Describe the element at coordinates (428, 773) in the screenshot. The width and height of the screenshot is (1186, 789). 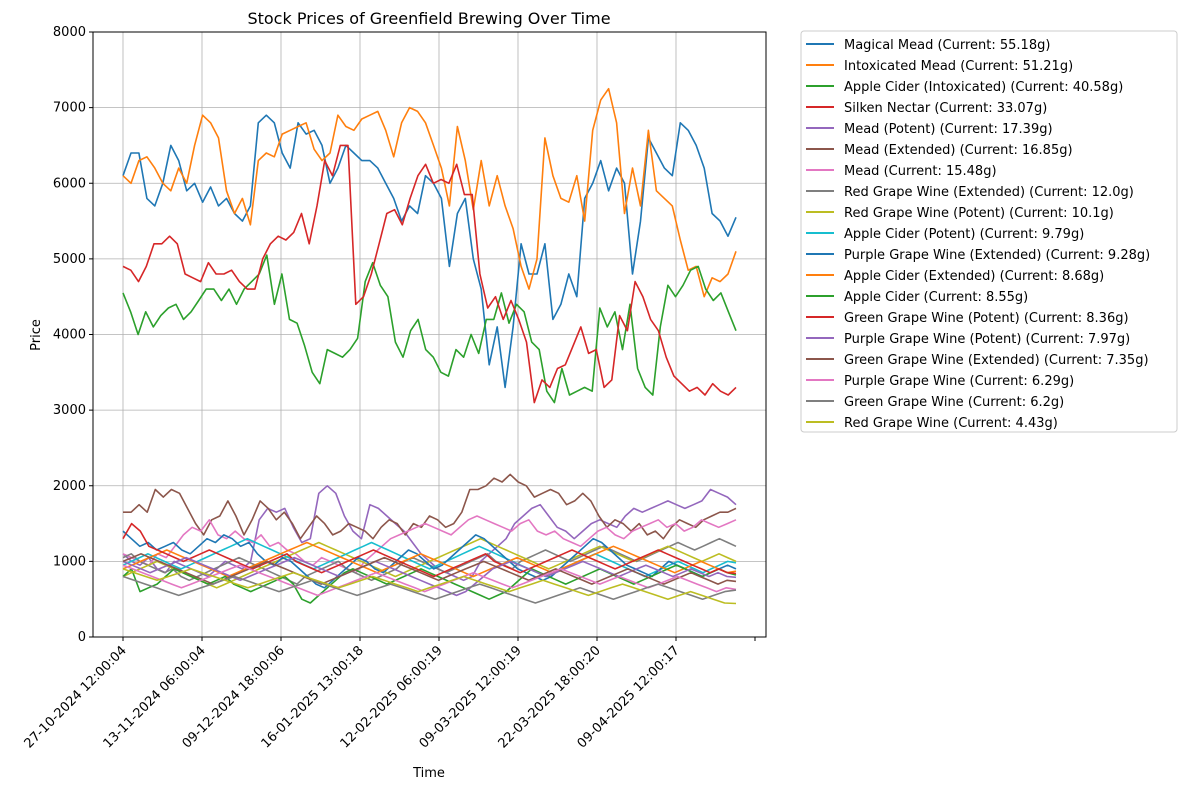
I see `x-axis-title: Time` at that location.